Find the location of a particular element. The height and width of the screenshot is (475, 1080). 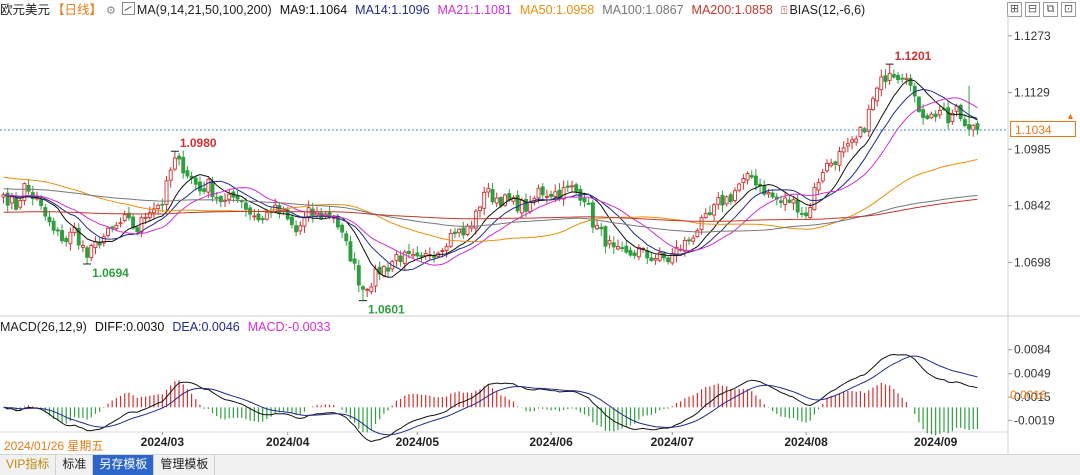

close-pane-icon: ⊡ is located at coordinates (1068, 9).